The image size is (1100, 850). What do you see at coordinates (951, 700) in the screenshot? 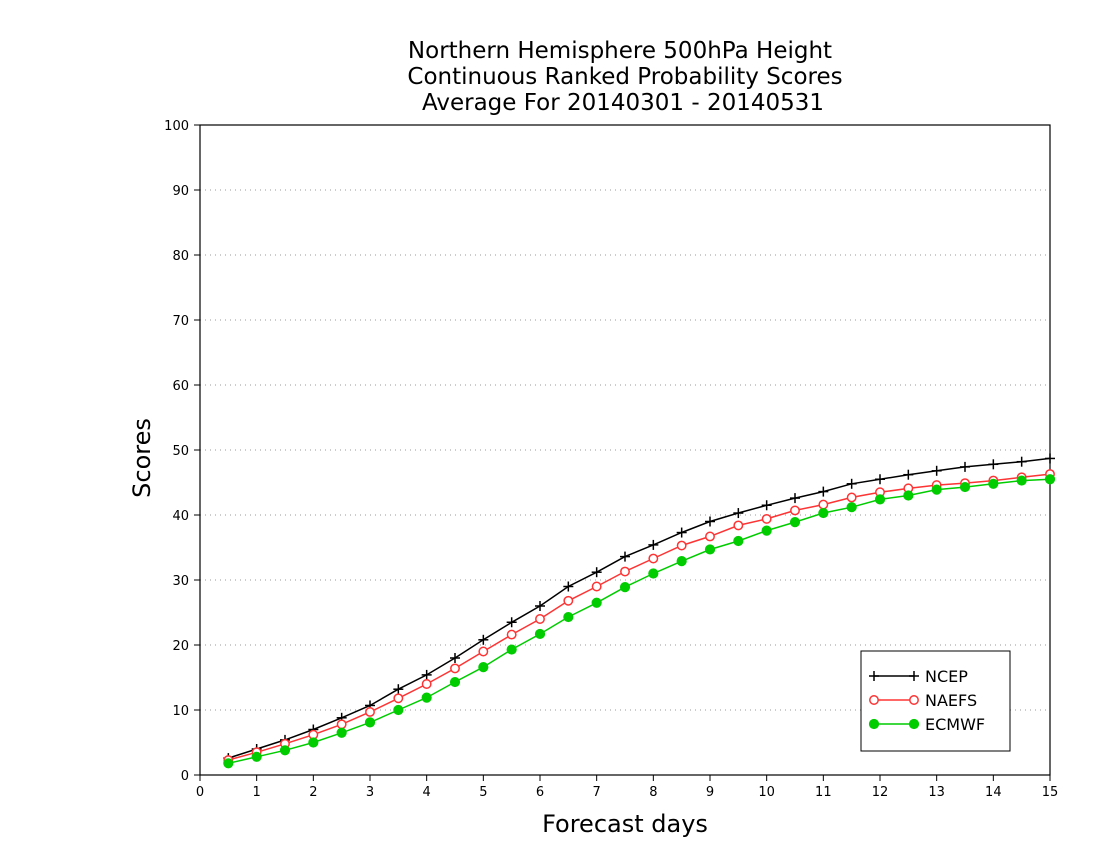
I see `legend-label-naefs: NAEFS` at bounding box center [951, 700].